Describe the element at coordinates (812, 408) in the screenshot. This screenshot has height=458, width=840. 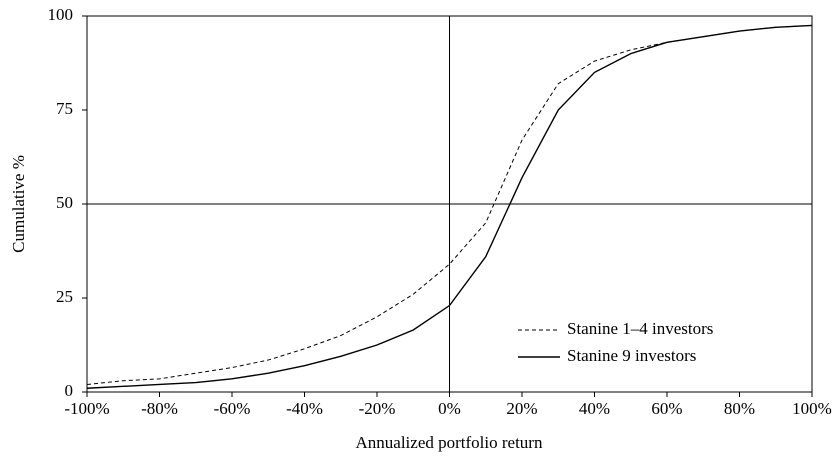
I see `x-tick-label: 100%` at that location.